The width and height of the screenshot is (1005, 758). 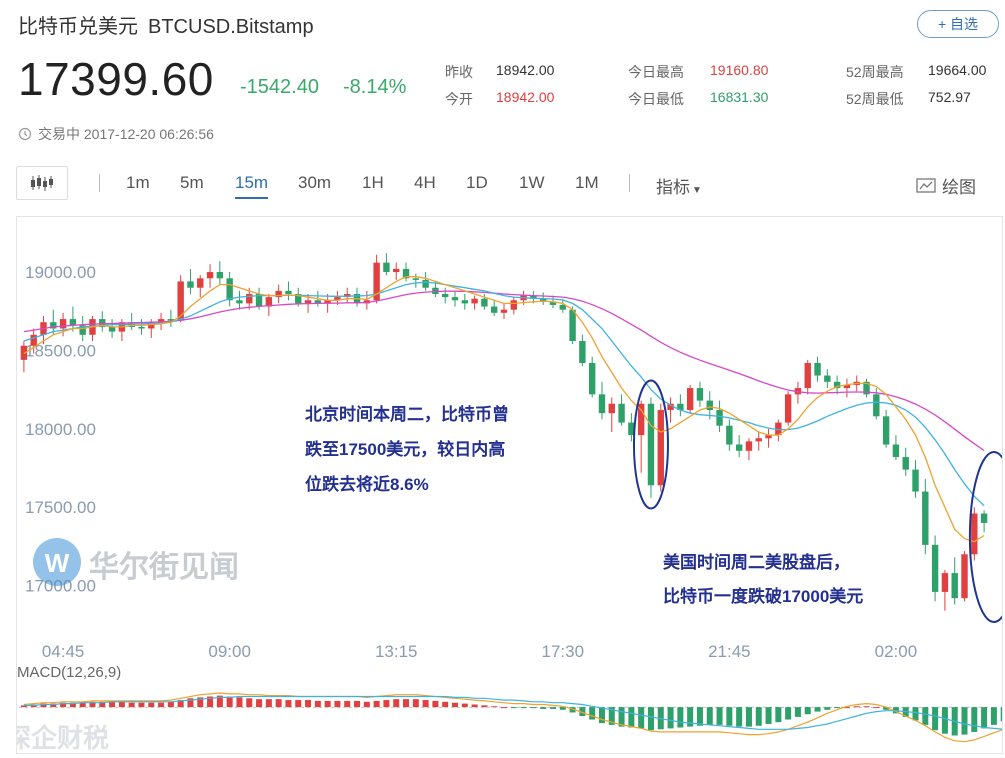 I want to click on annotation-text: 美国时间周二美股盘后，, so click(x=756, y=562).